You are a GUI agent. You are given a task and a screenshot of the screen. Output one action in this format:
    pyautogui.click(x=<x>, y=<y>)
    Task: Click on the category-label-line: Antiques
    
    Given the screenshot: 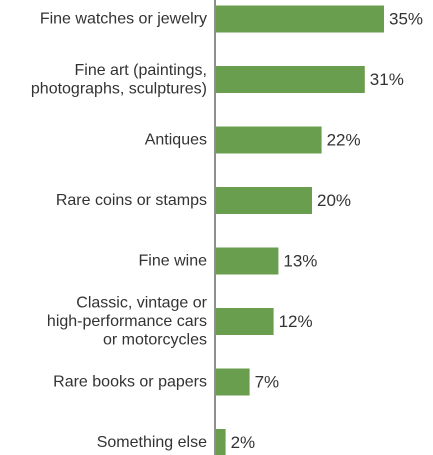 What is the action you would take?
    pyautogui.click(x=176, y=140)
    